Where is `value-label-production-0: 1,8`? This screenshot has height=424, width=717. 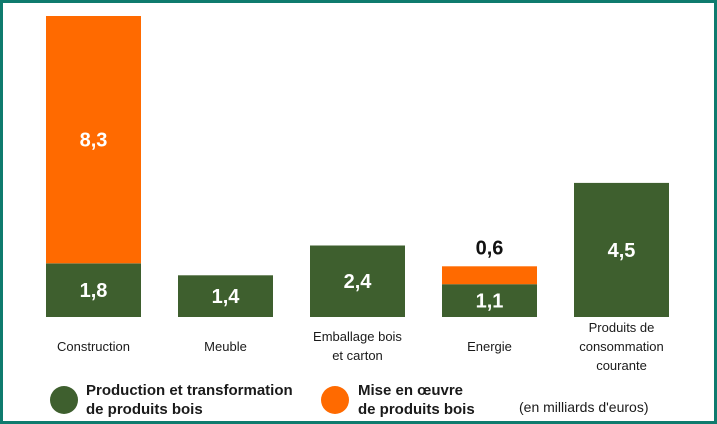 value-label-production-0: 1,8 is located at coordinates (94, 291).